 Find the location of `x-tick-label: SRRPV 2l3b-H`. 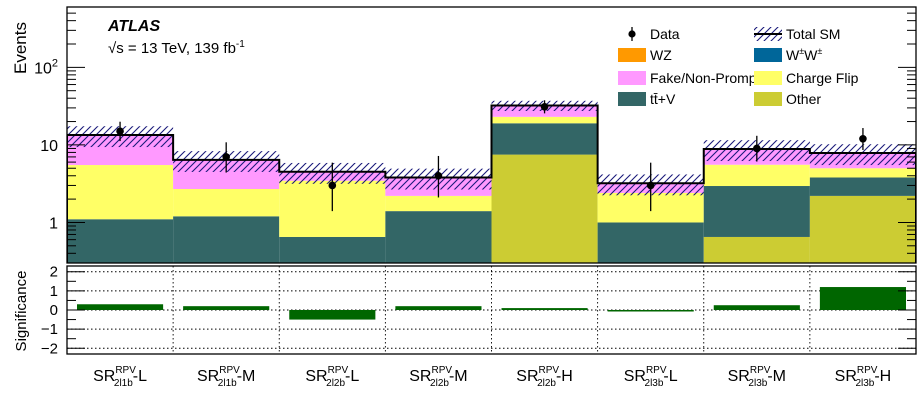

x-tick-label: SRRPV 2l3b-H is located at coordinates (863, 377).